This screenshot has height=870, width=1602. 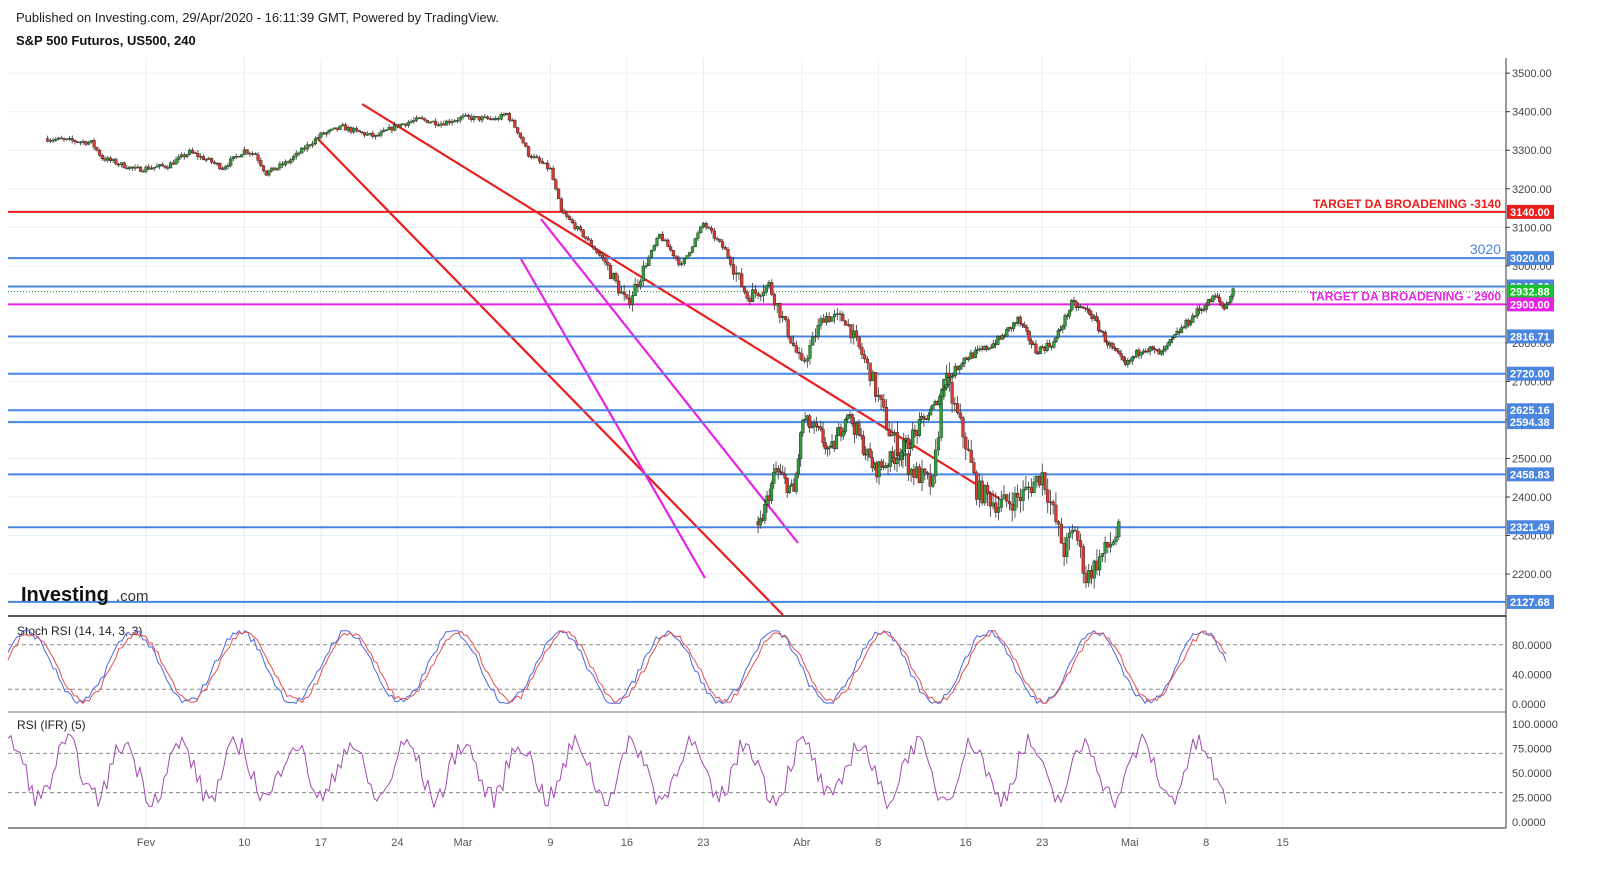 I want to click on time-tick-label: 24, so click(x=397, y=843).